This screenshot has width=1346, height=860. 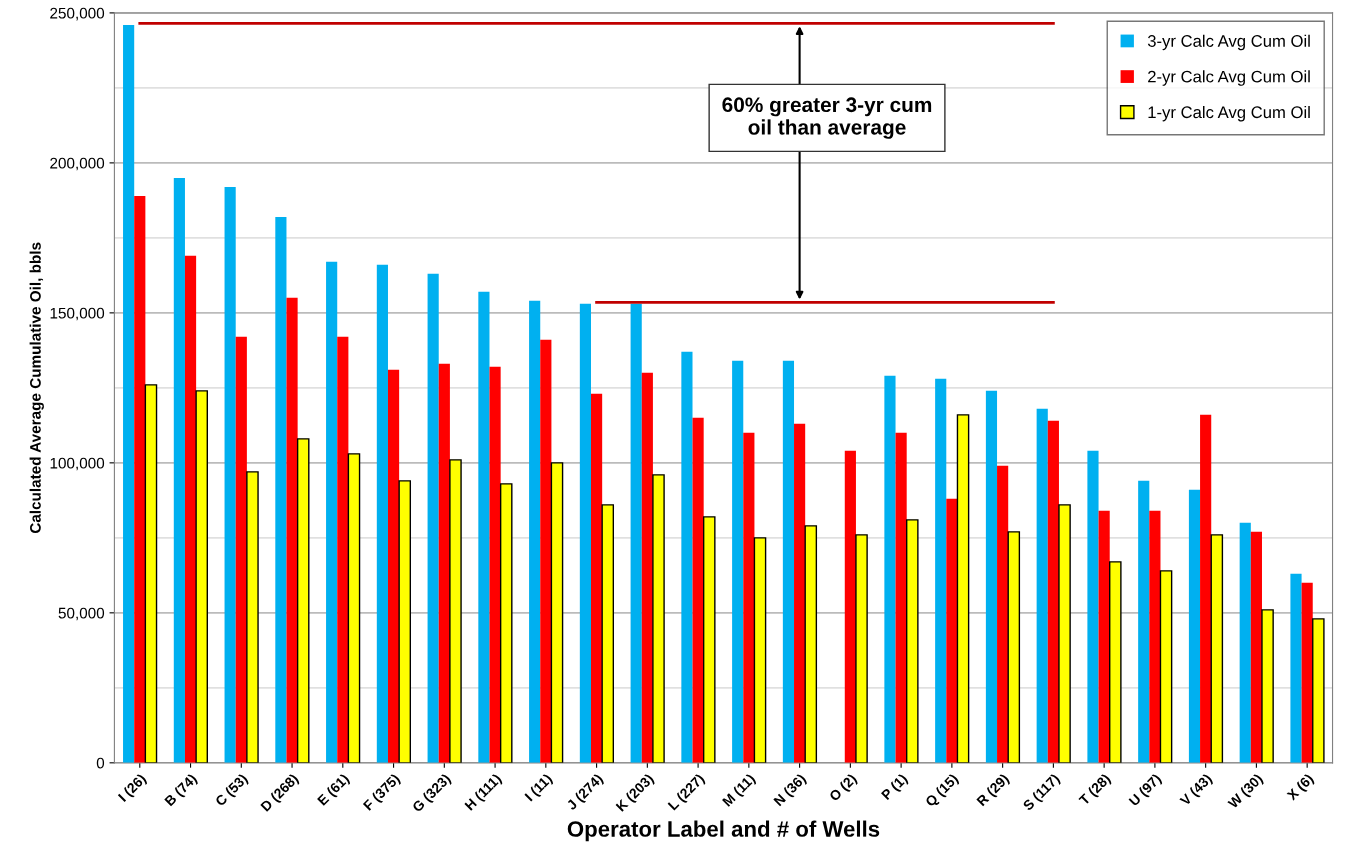 What do you see at coordinates (827, 118) in the screenshot?
I see `annotation: 60% greater 3-yr cum oil than average` at bounding box center [827, 118].